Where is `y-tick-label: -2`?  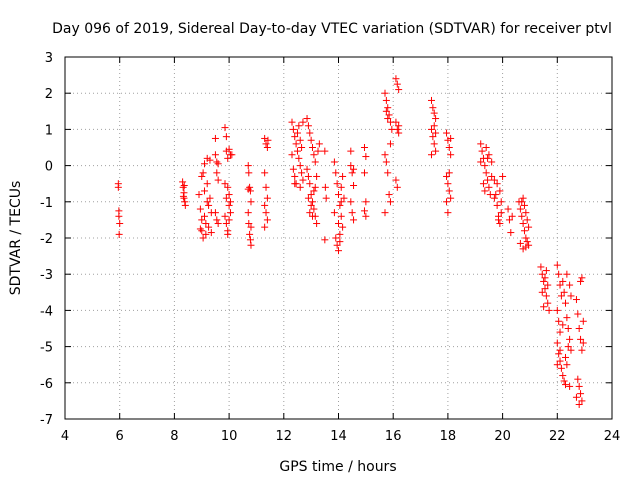 y-tick-label: -2 is located at coordinates (46, 239).